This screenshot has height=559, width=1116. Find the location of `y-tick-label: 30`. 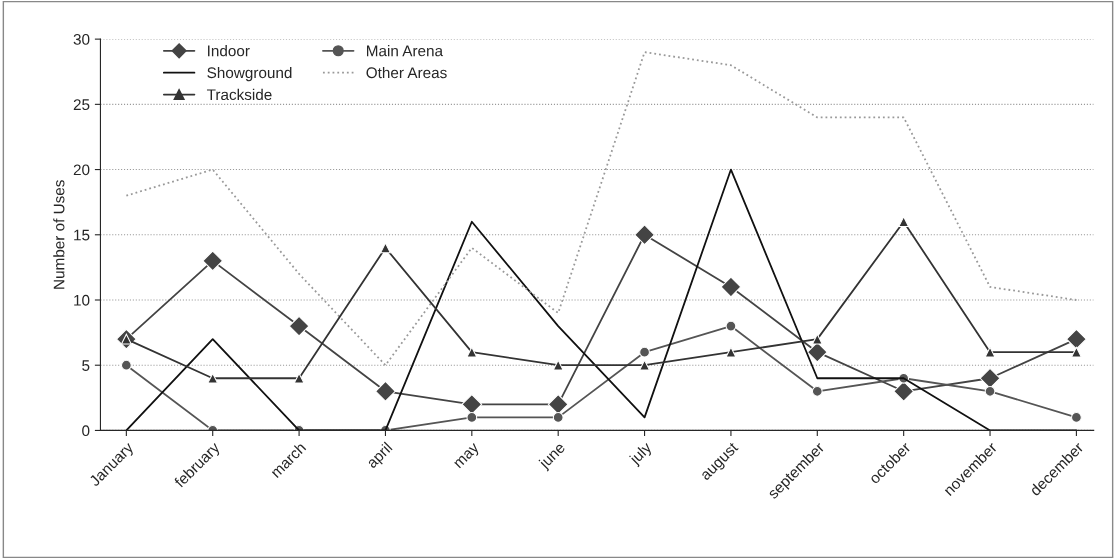

y-tick-label: 30 is located at coordinates (81, 39).